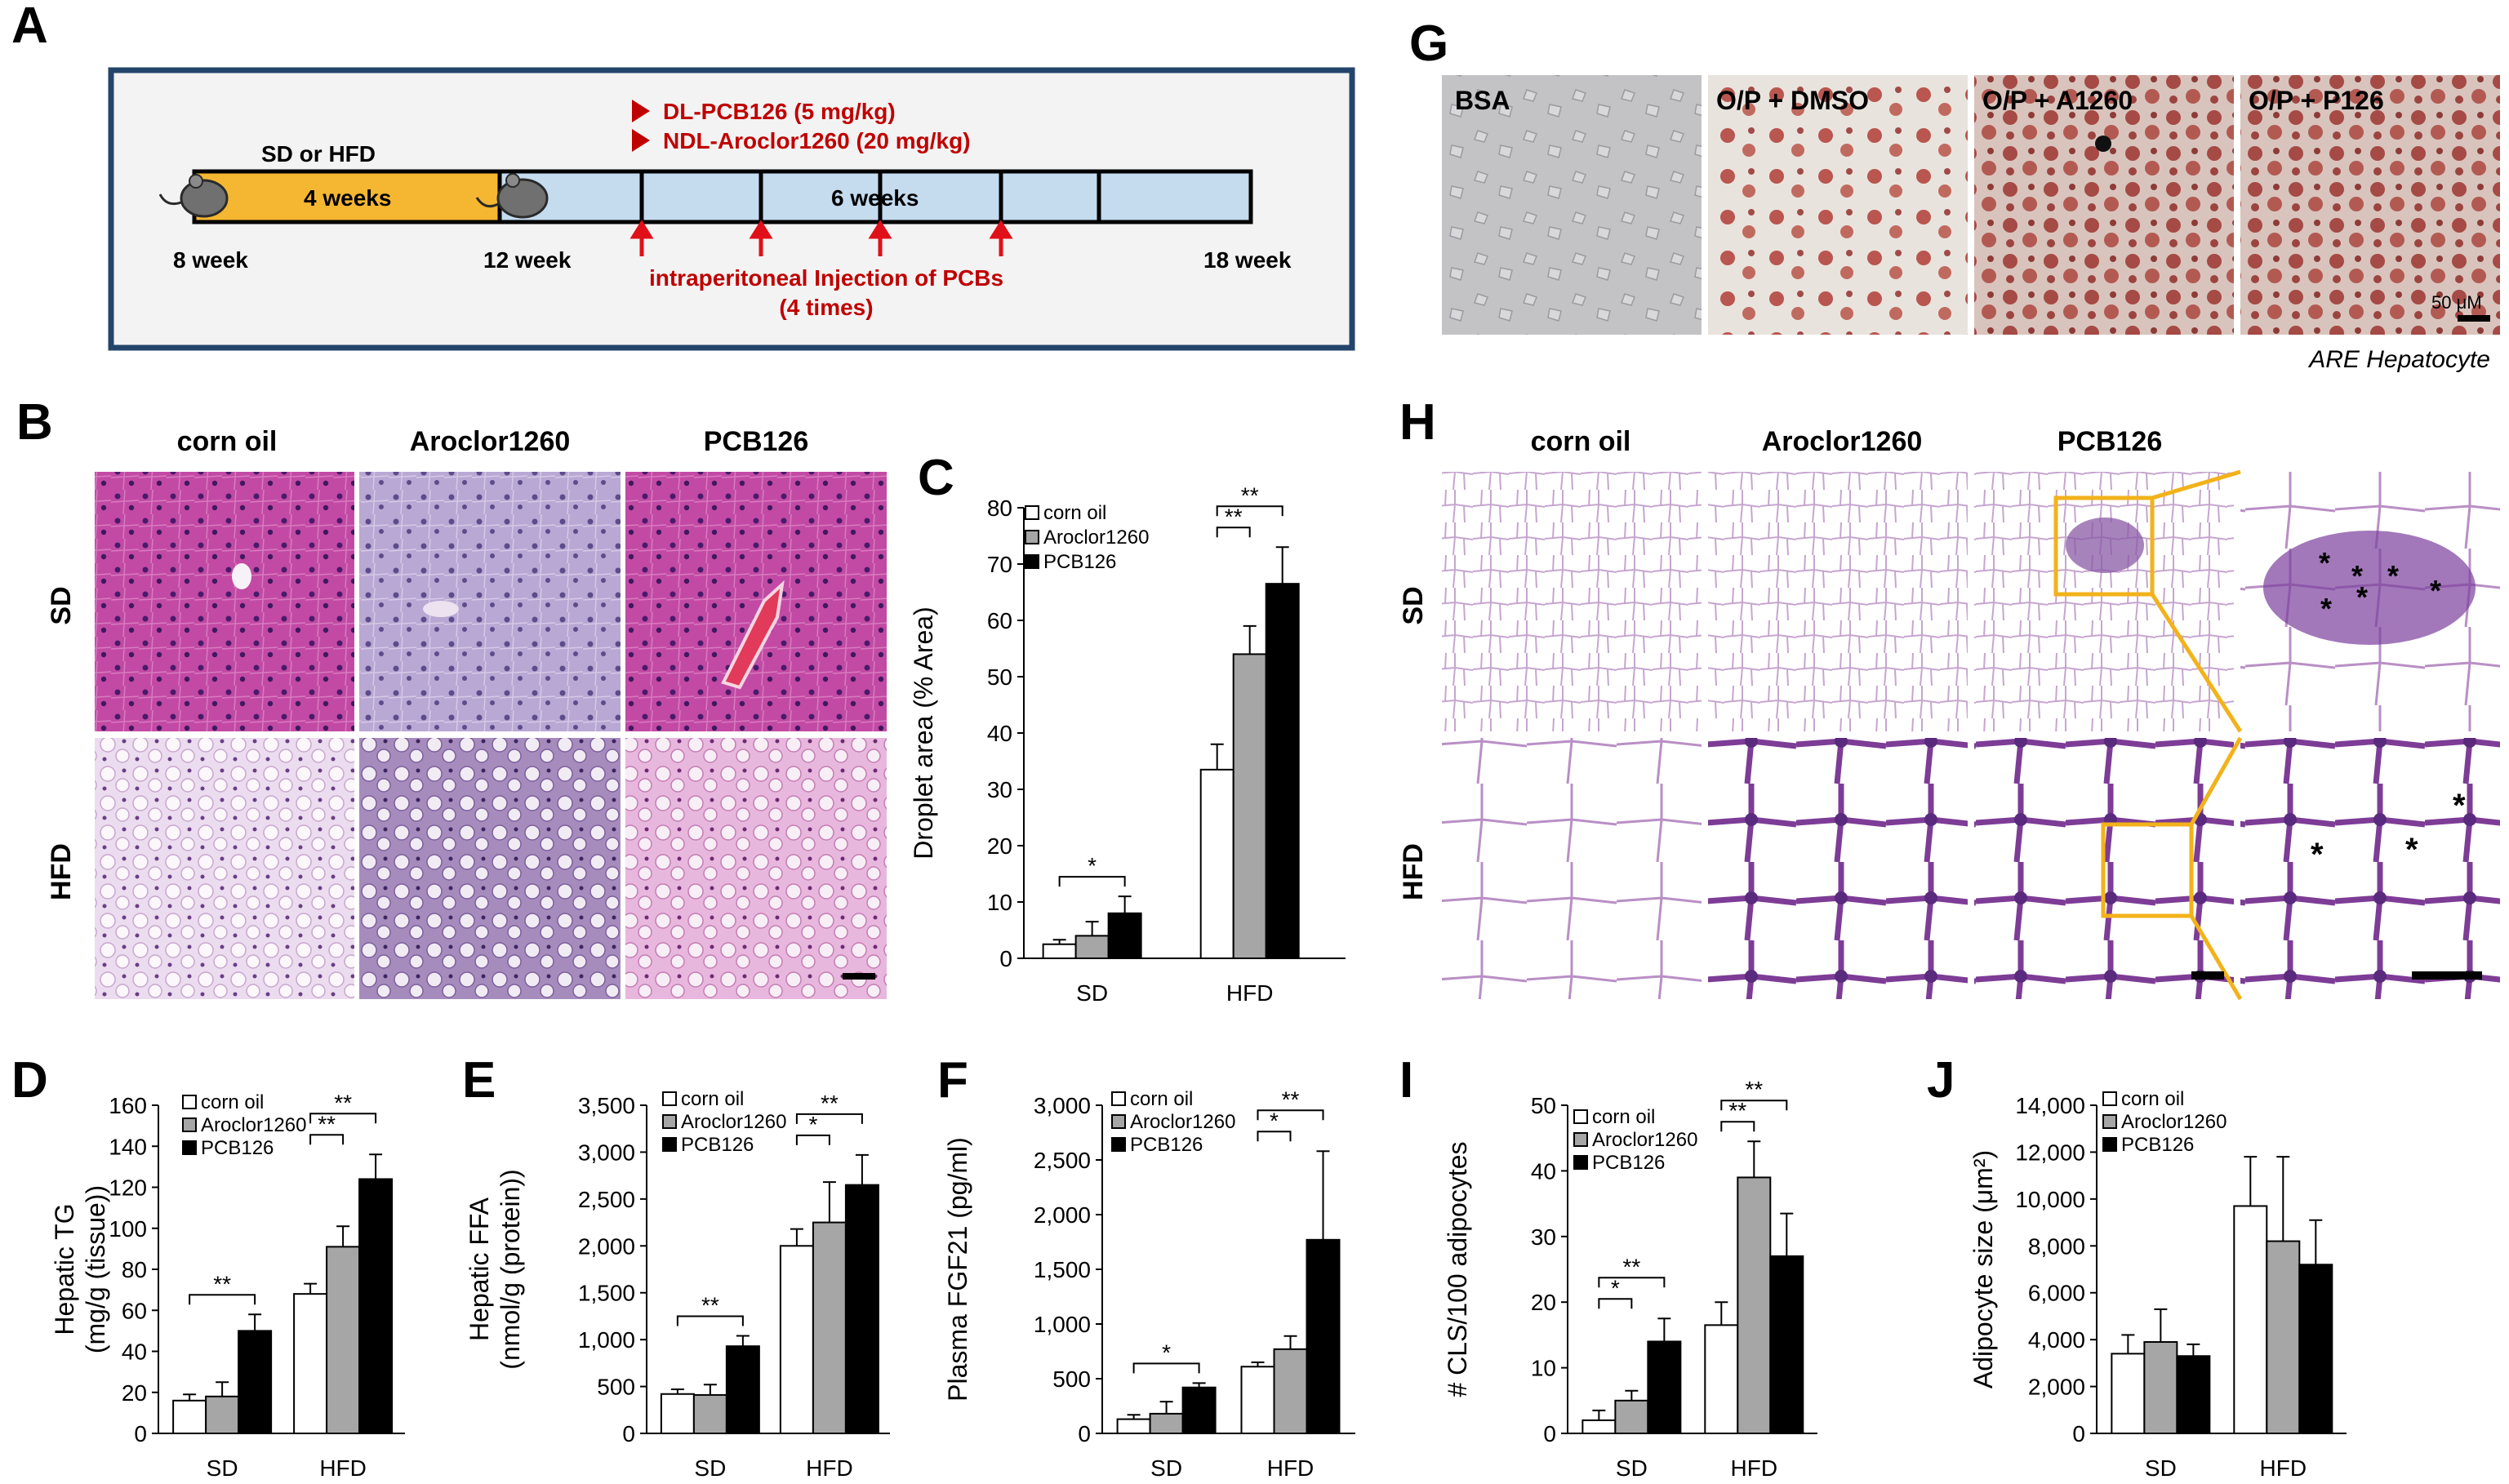 Image resolution: width=2509 pixels, height=1484 pixels. I want to click on adipose-image-hfd-cornoil, so click(1572, 869).